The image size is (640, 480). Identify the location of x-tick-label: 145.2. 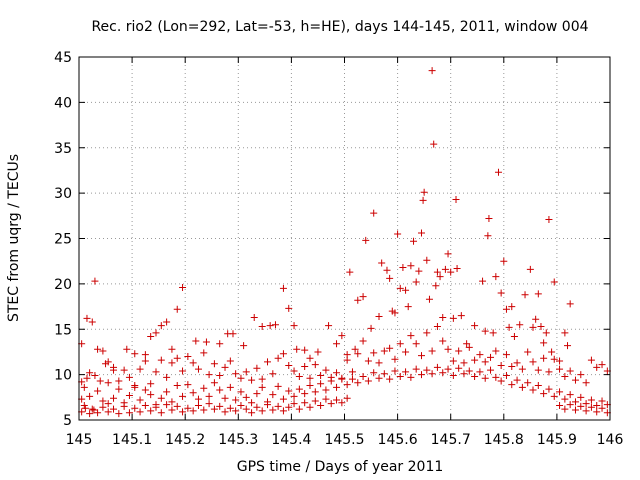
(185, 440).